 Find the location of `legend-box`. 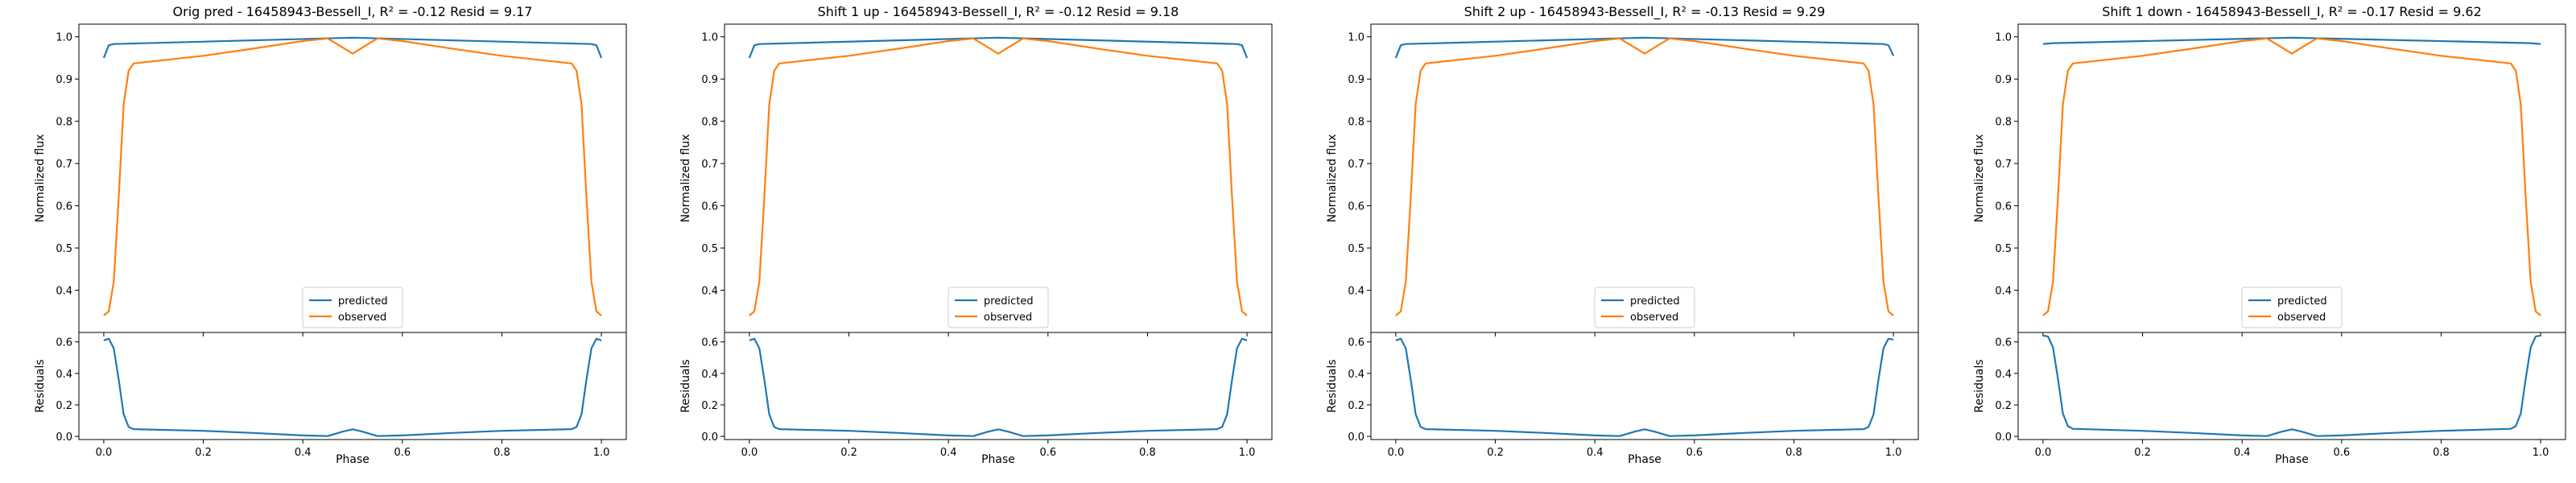

legend-box is located at coordinates (998, 307).